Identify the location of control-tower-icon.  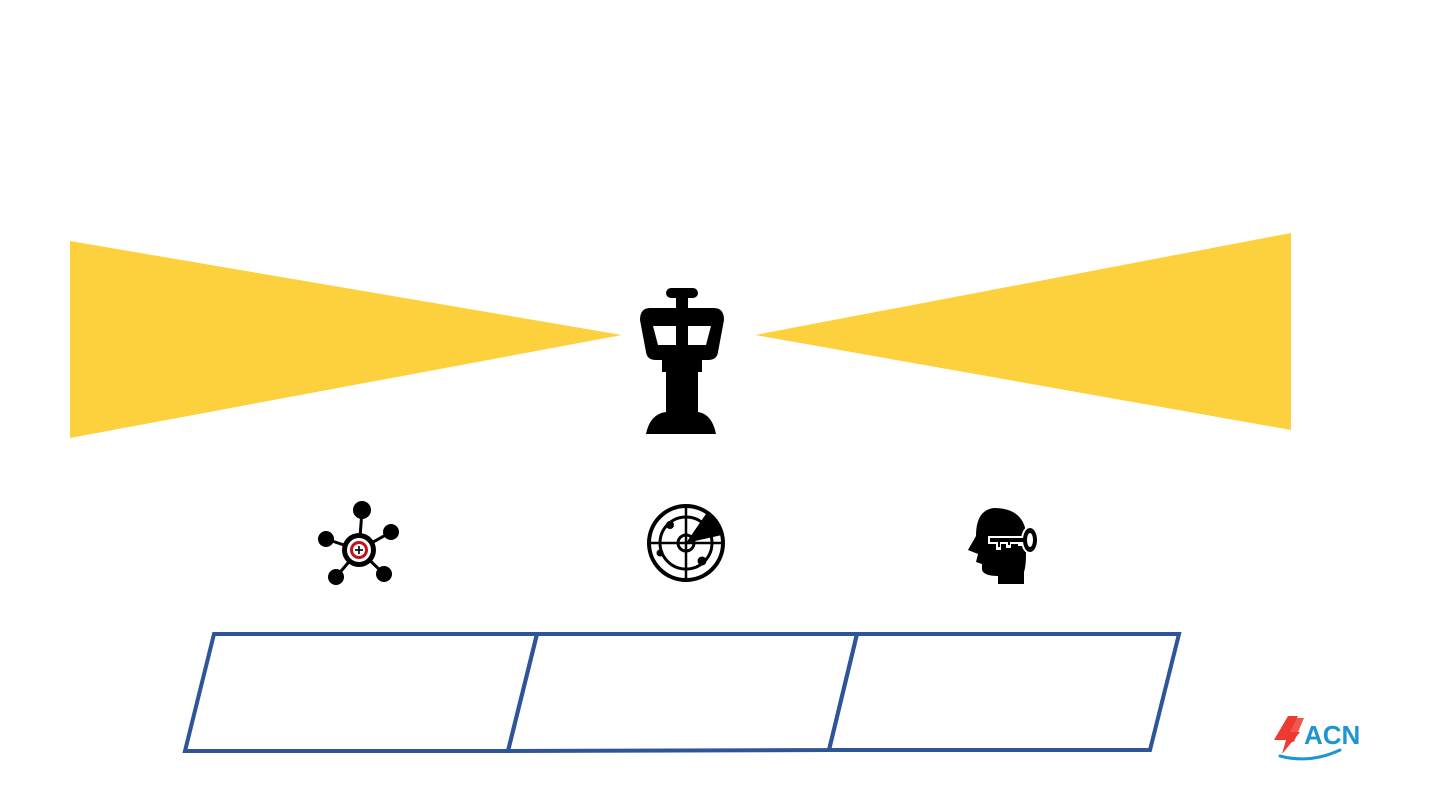
(682, 361).